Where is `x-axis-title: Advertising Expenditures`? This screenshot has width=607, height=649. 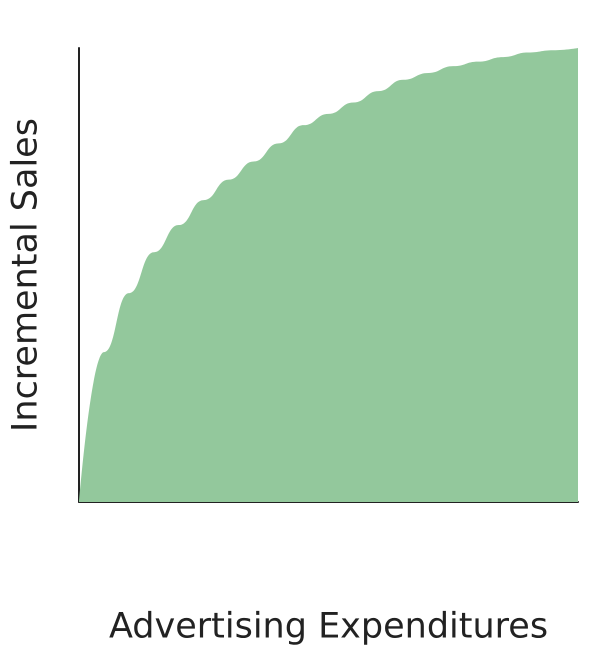 x-axis-title: Advertising Expenditures is located at coordinates (328, 626).